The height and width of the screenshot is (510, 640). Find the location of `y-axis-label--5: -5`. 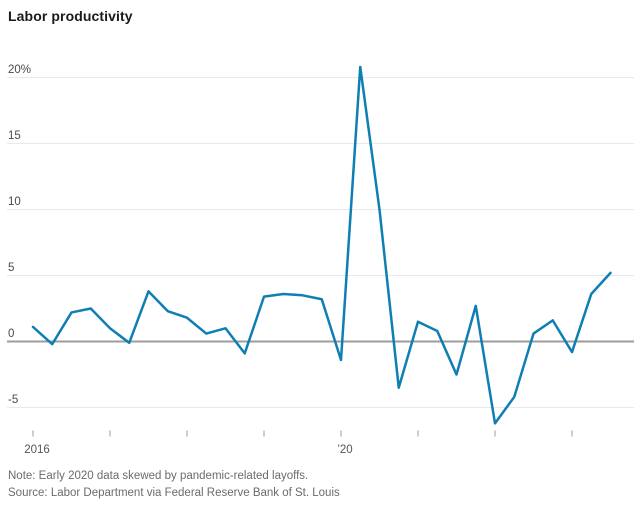

y-axis-label--5: -5 is located at coordinates (13, 400).